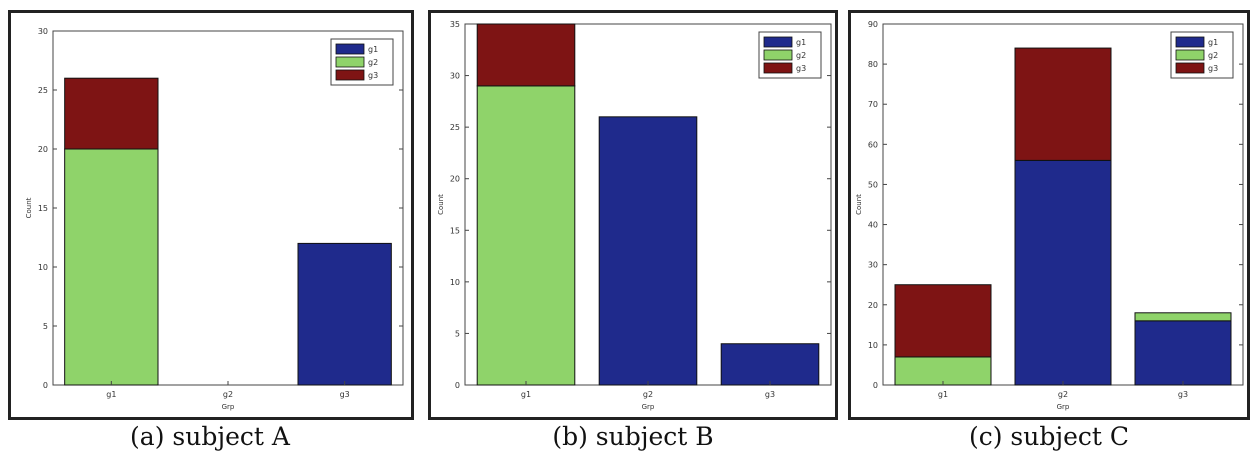 This screenshot has width=1257, height=460. I want to click on y-tick-label-c: 60, so click(873, 144).